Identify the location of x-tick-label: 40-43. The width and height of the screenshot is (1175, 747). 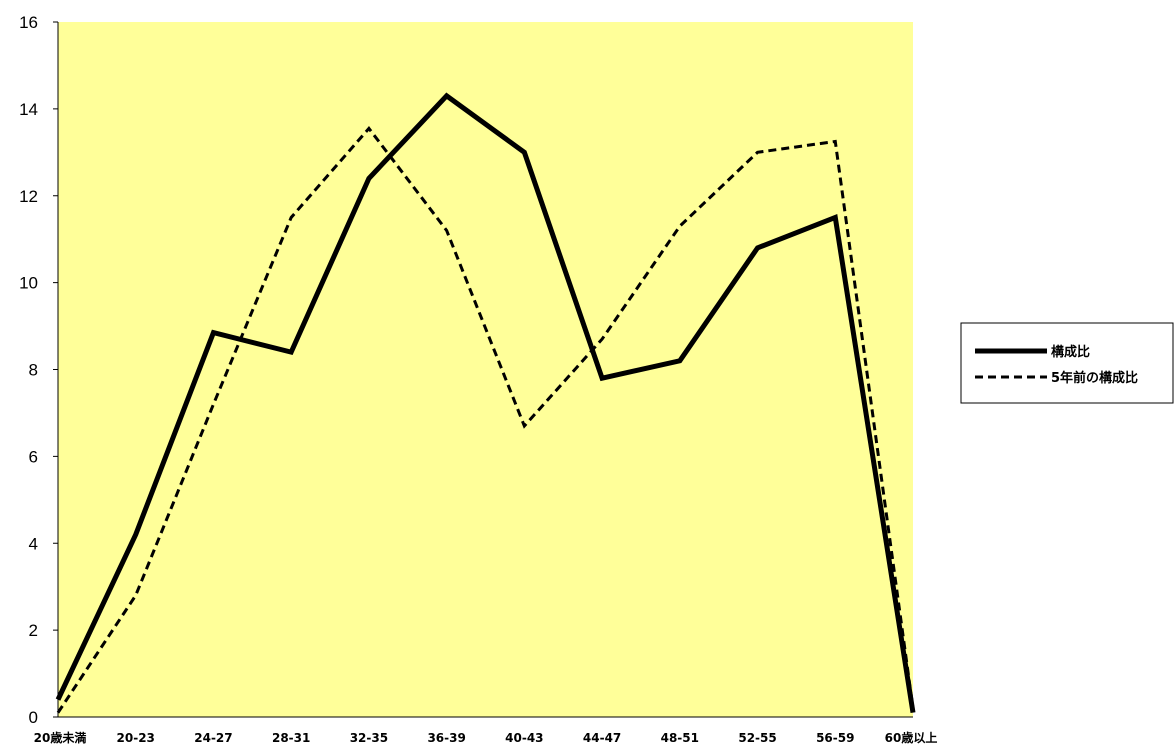
(524, 738).